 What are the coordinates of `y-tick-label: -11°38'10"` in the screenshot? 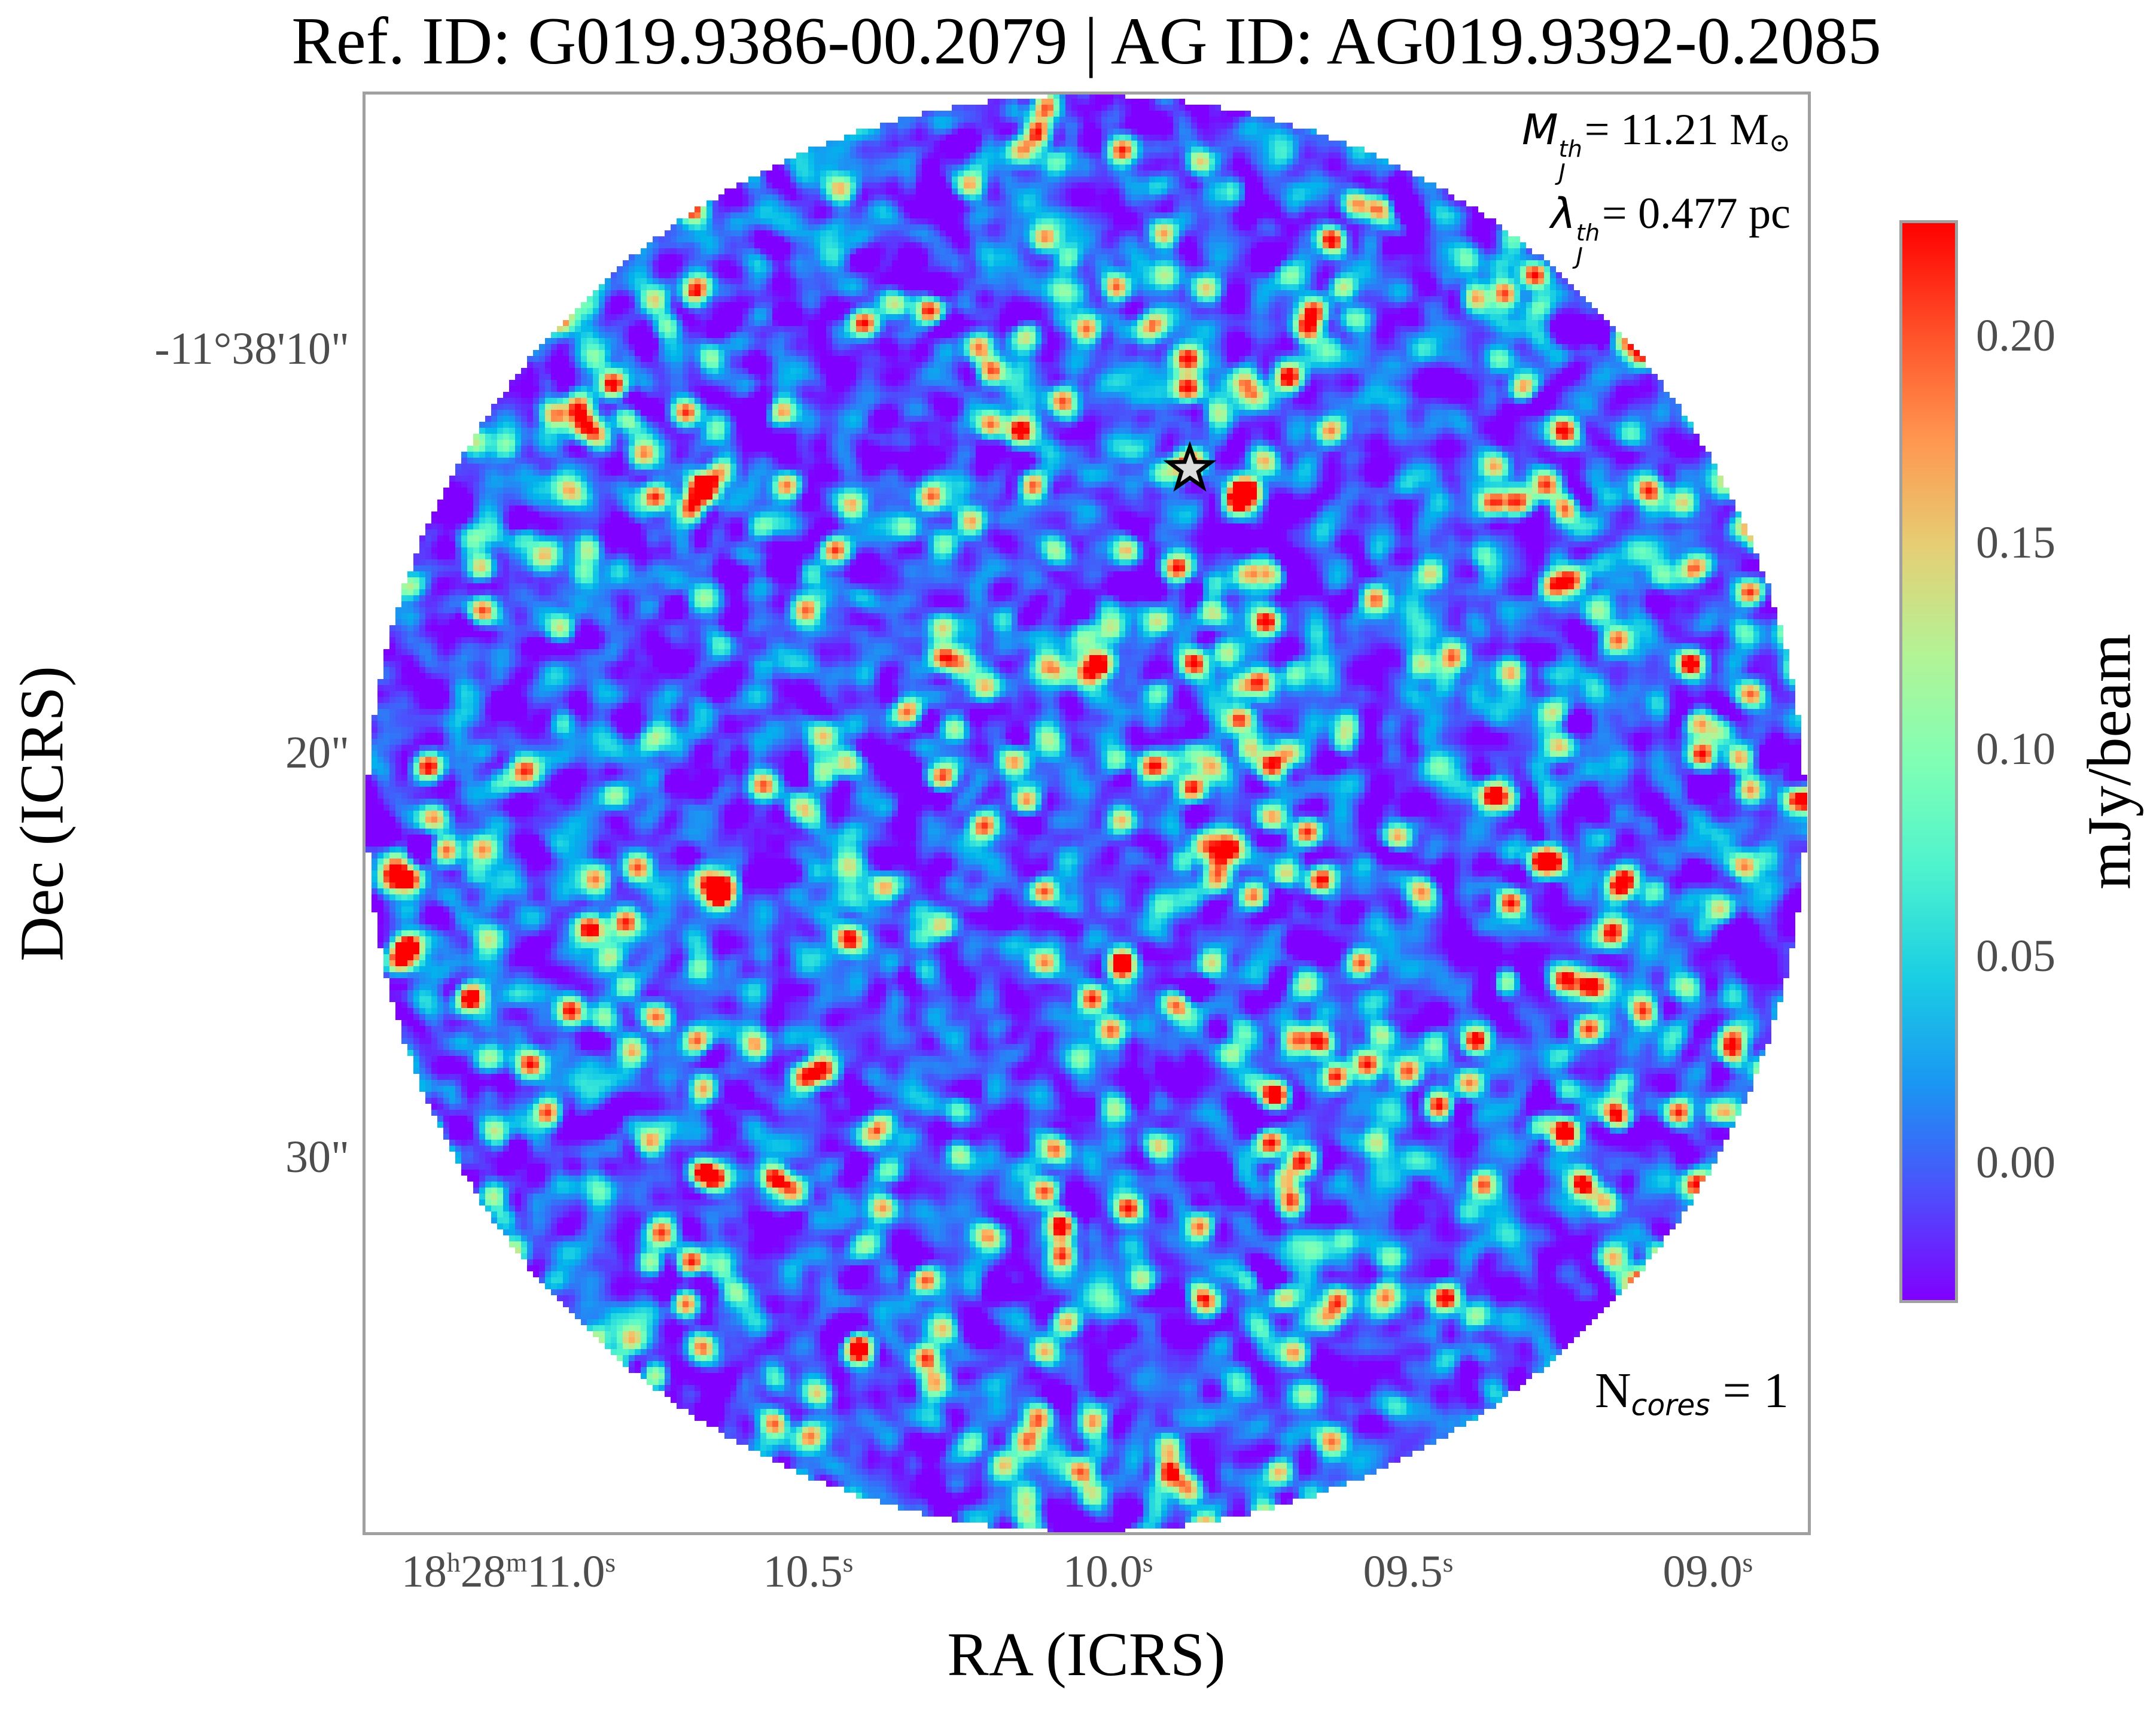 It's located at (251, 349).